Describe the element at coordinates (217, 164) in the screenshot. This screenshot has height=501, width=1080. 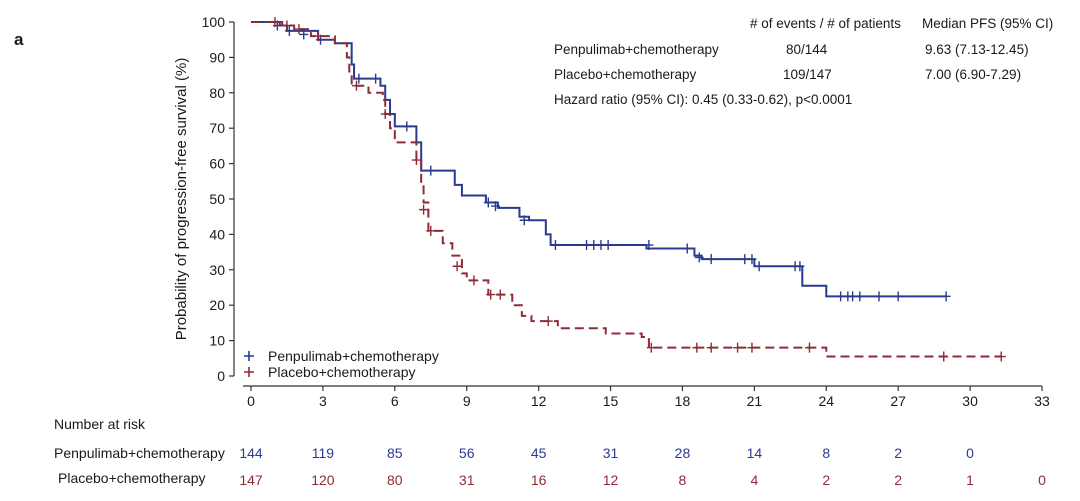
I see `y-tick-label: 60` at that location.